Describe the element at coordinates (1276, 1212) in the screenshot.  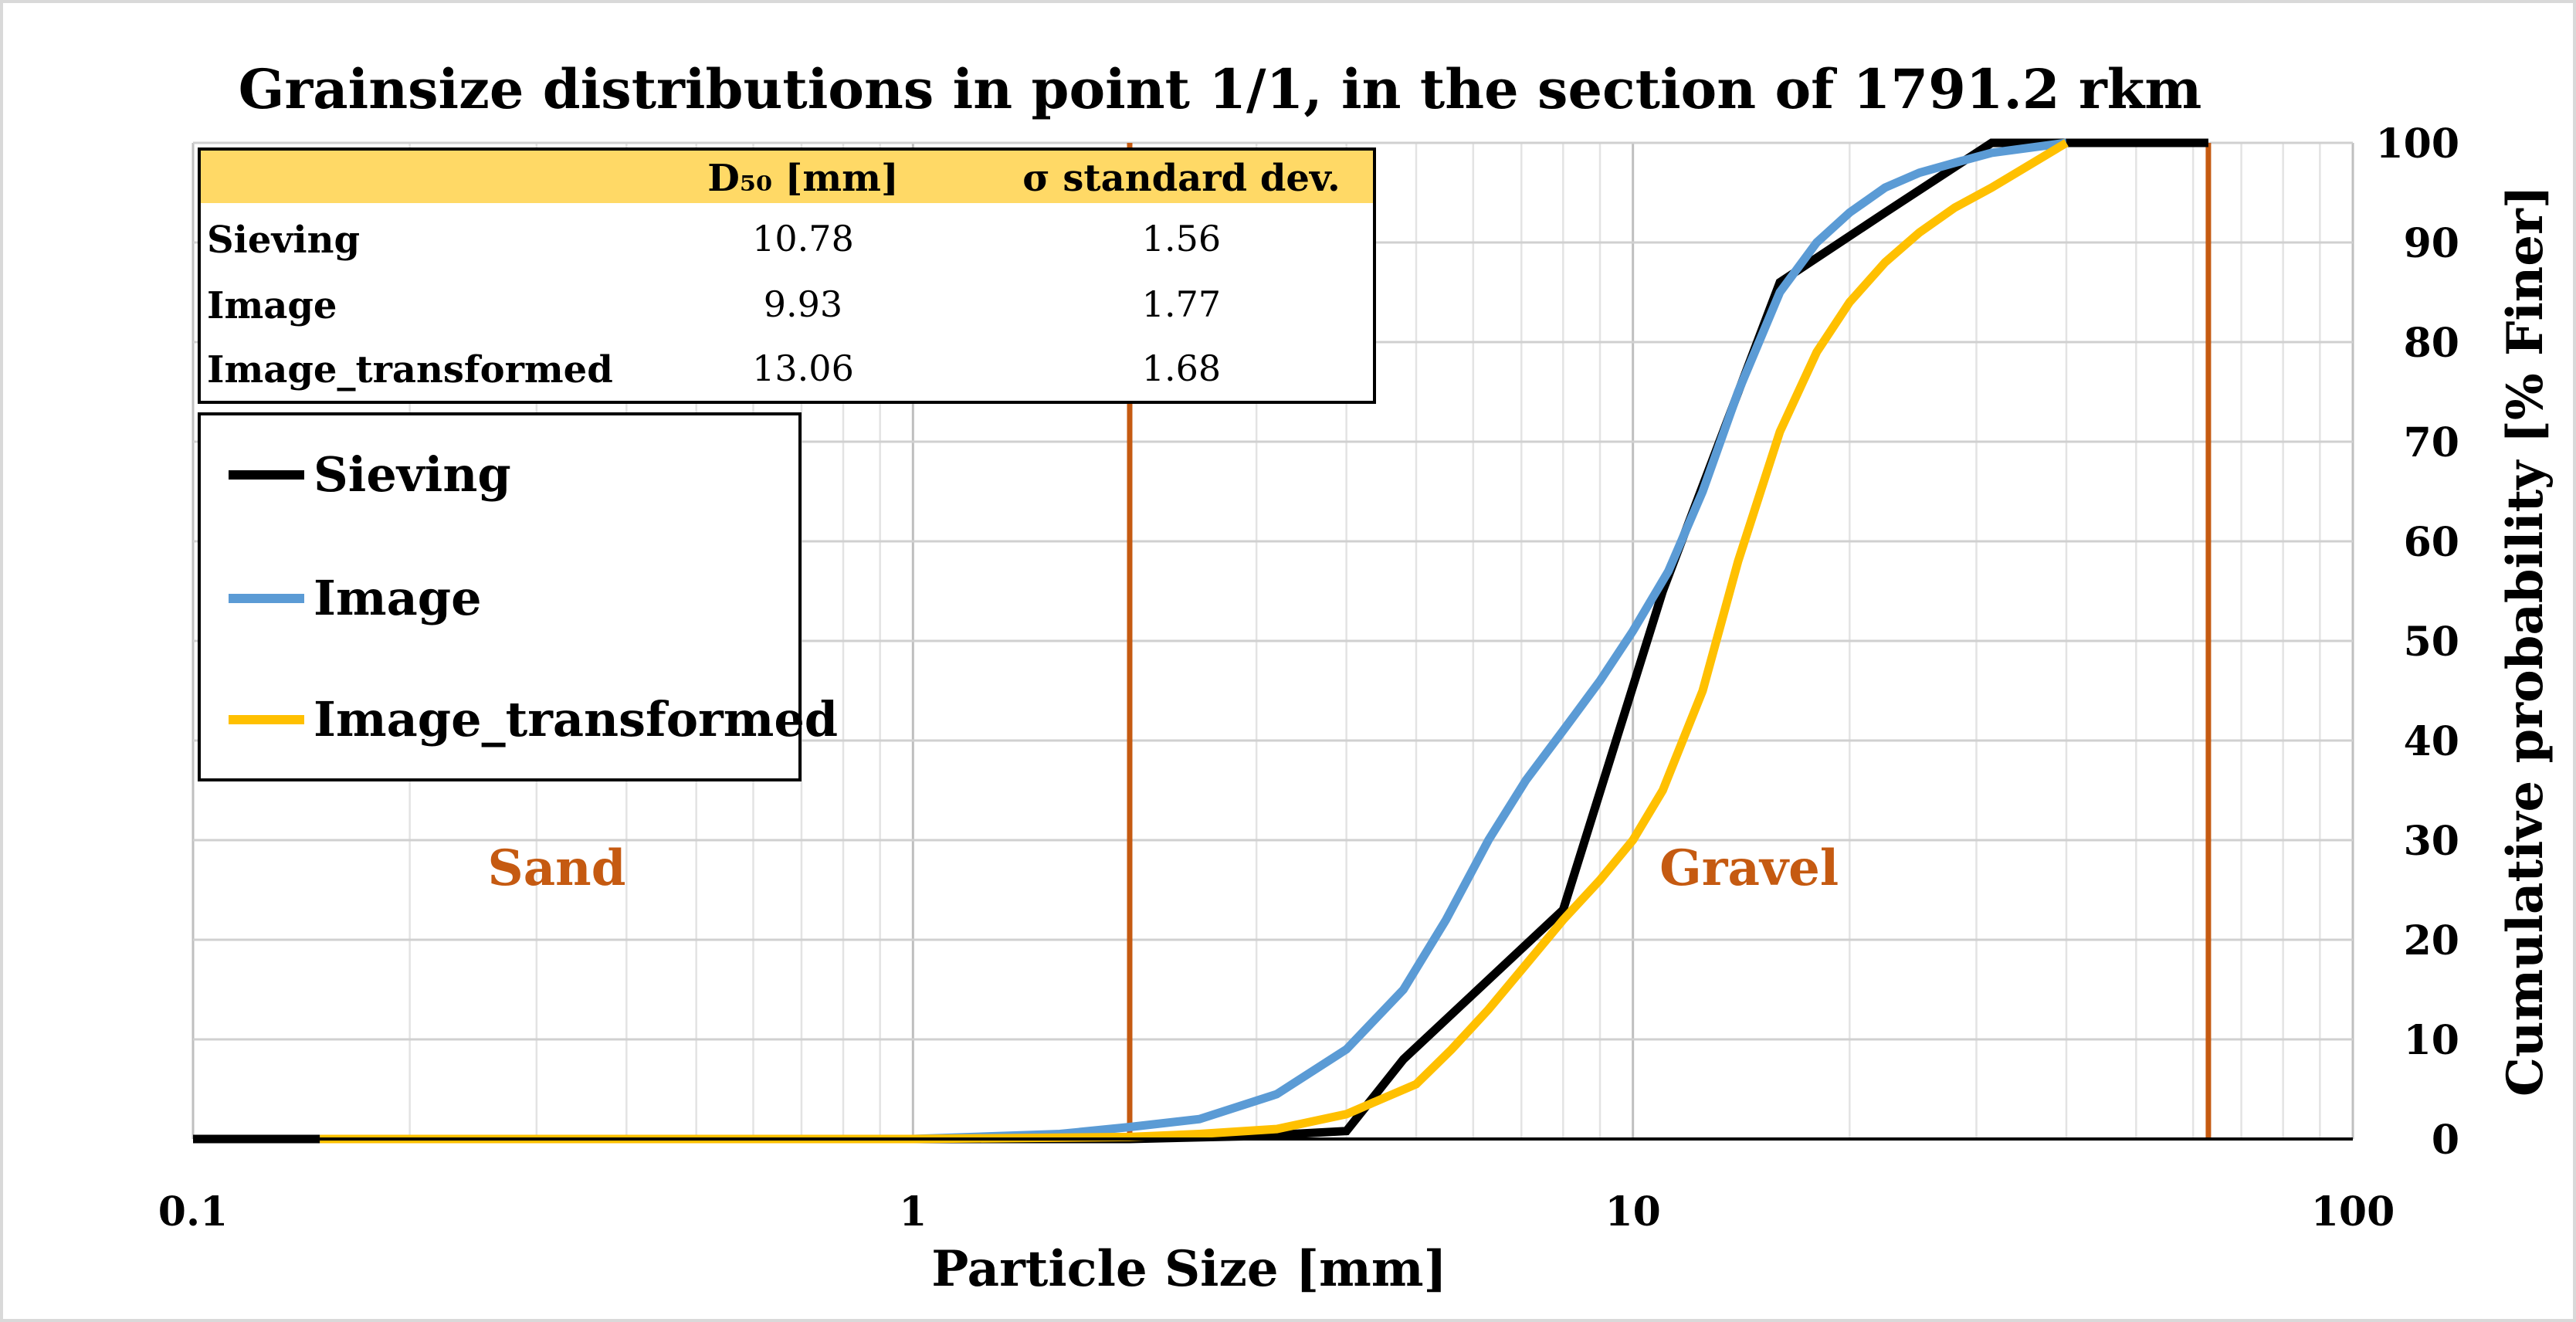
I see `x-axis-ticks: 0.1 1 10 100` at that location.